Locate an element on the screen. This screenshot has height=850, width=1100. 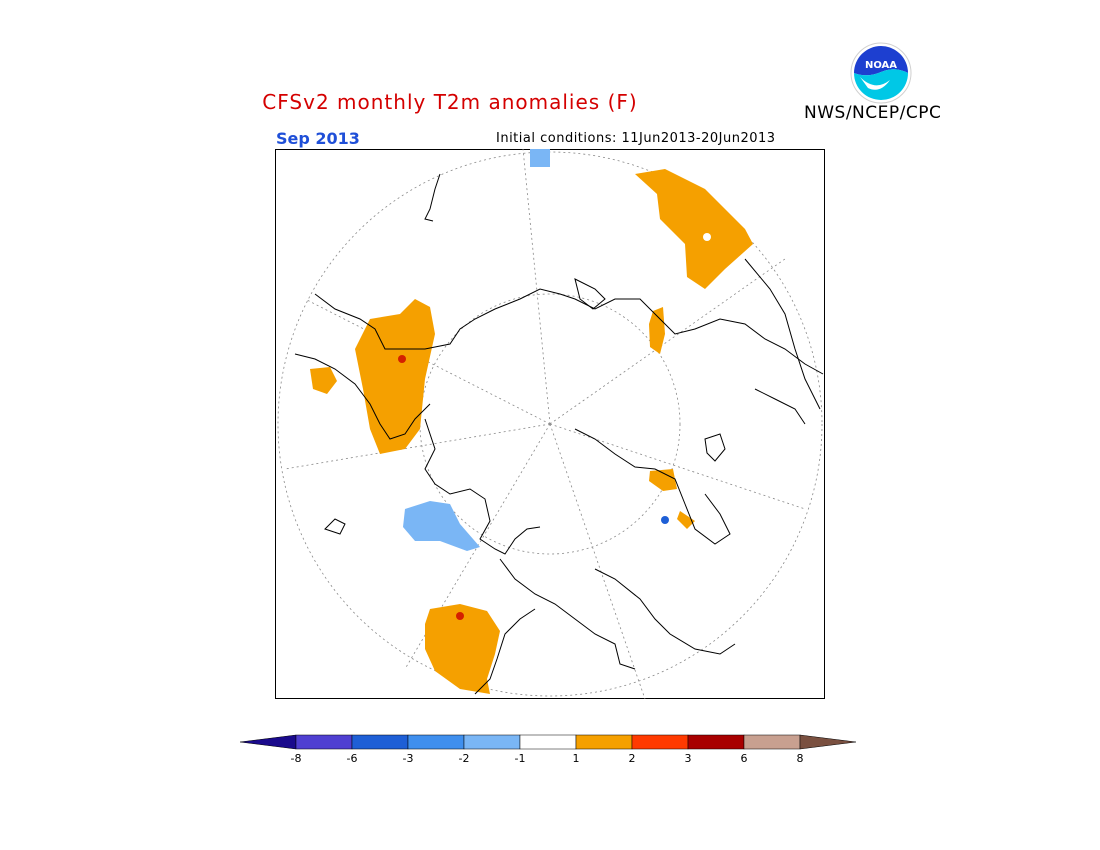
logo-text: NOAA is located at coordinates (881, 65).